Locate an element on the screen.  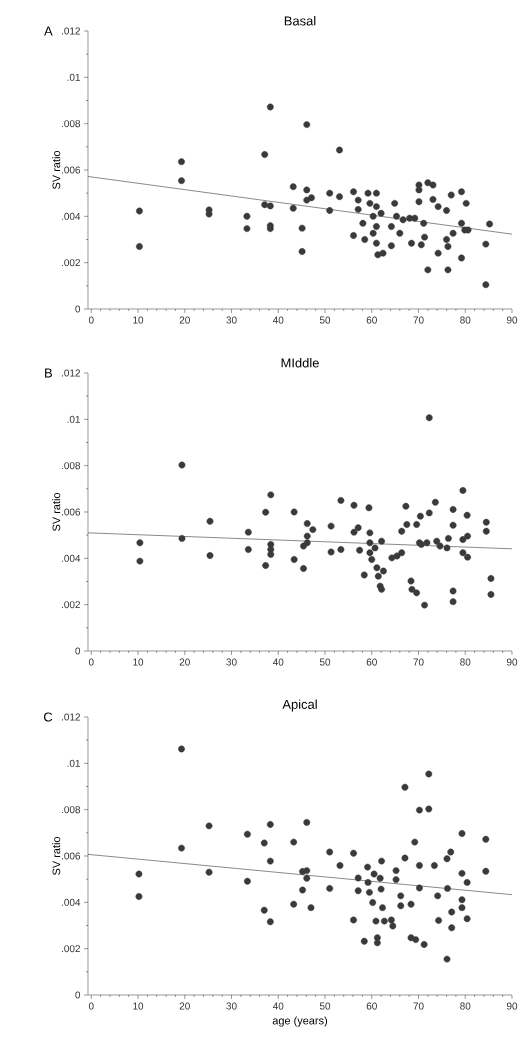
chart-title: Apical is located at coordinates (299, 705).